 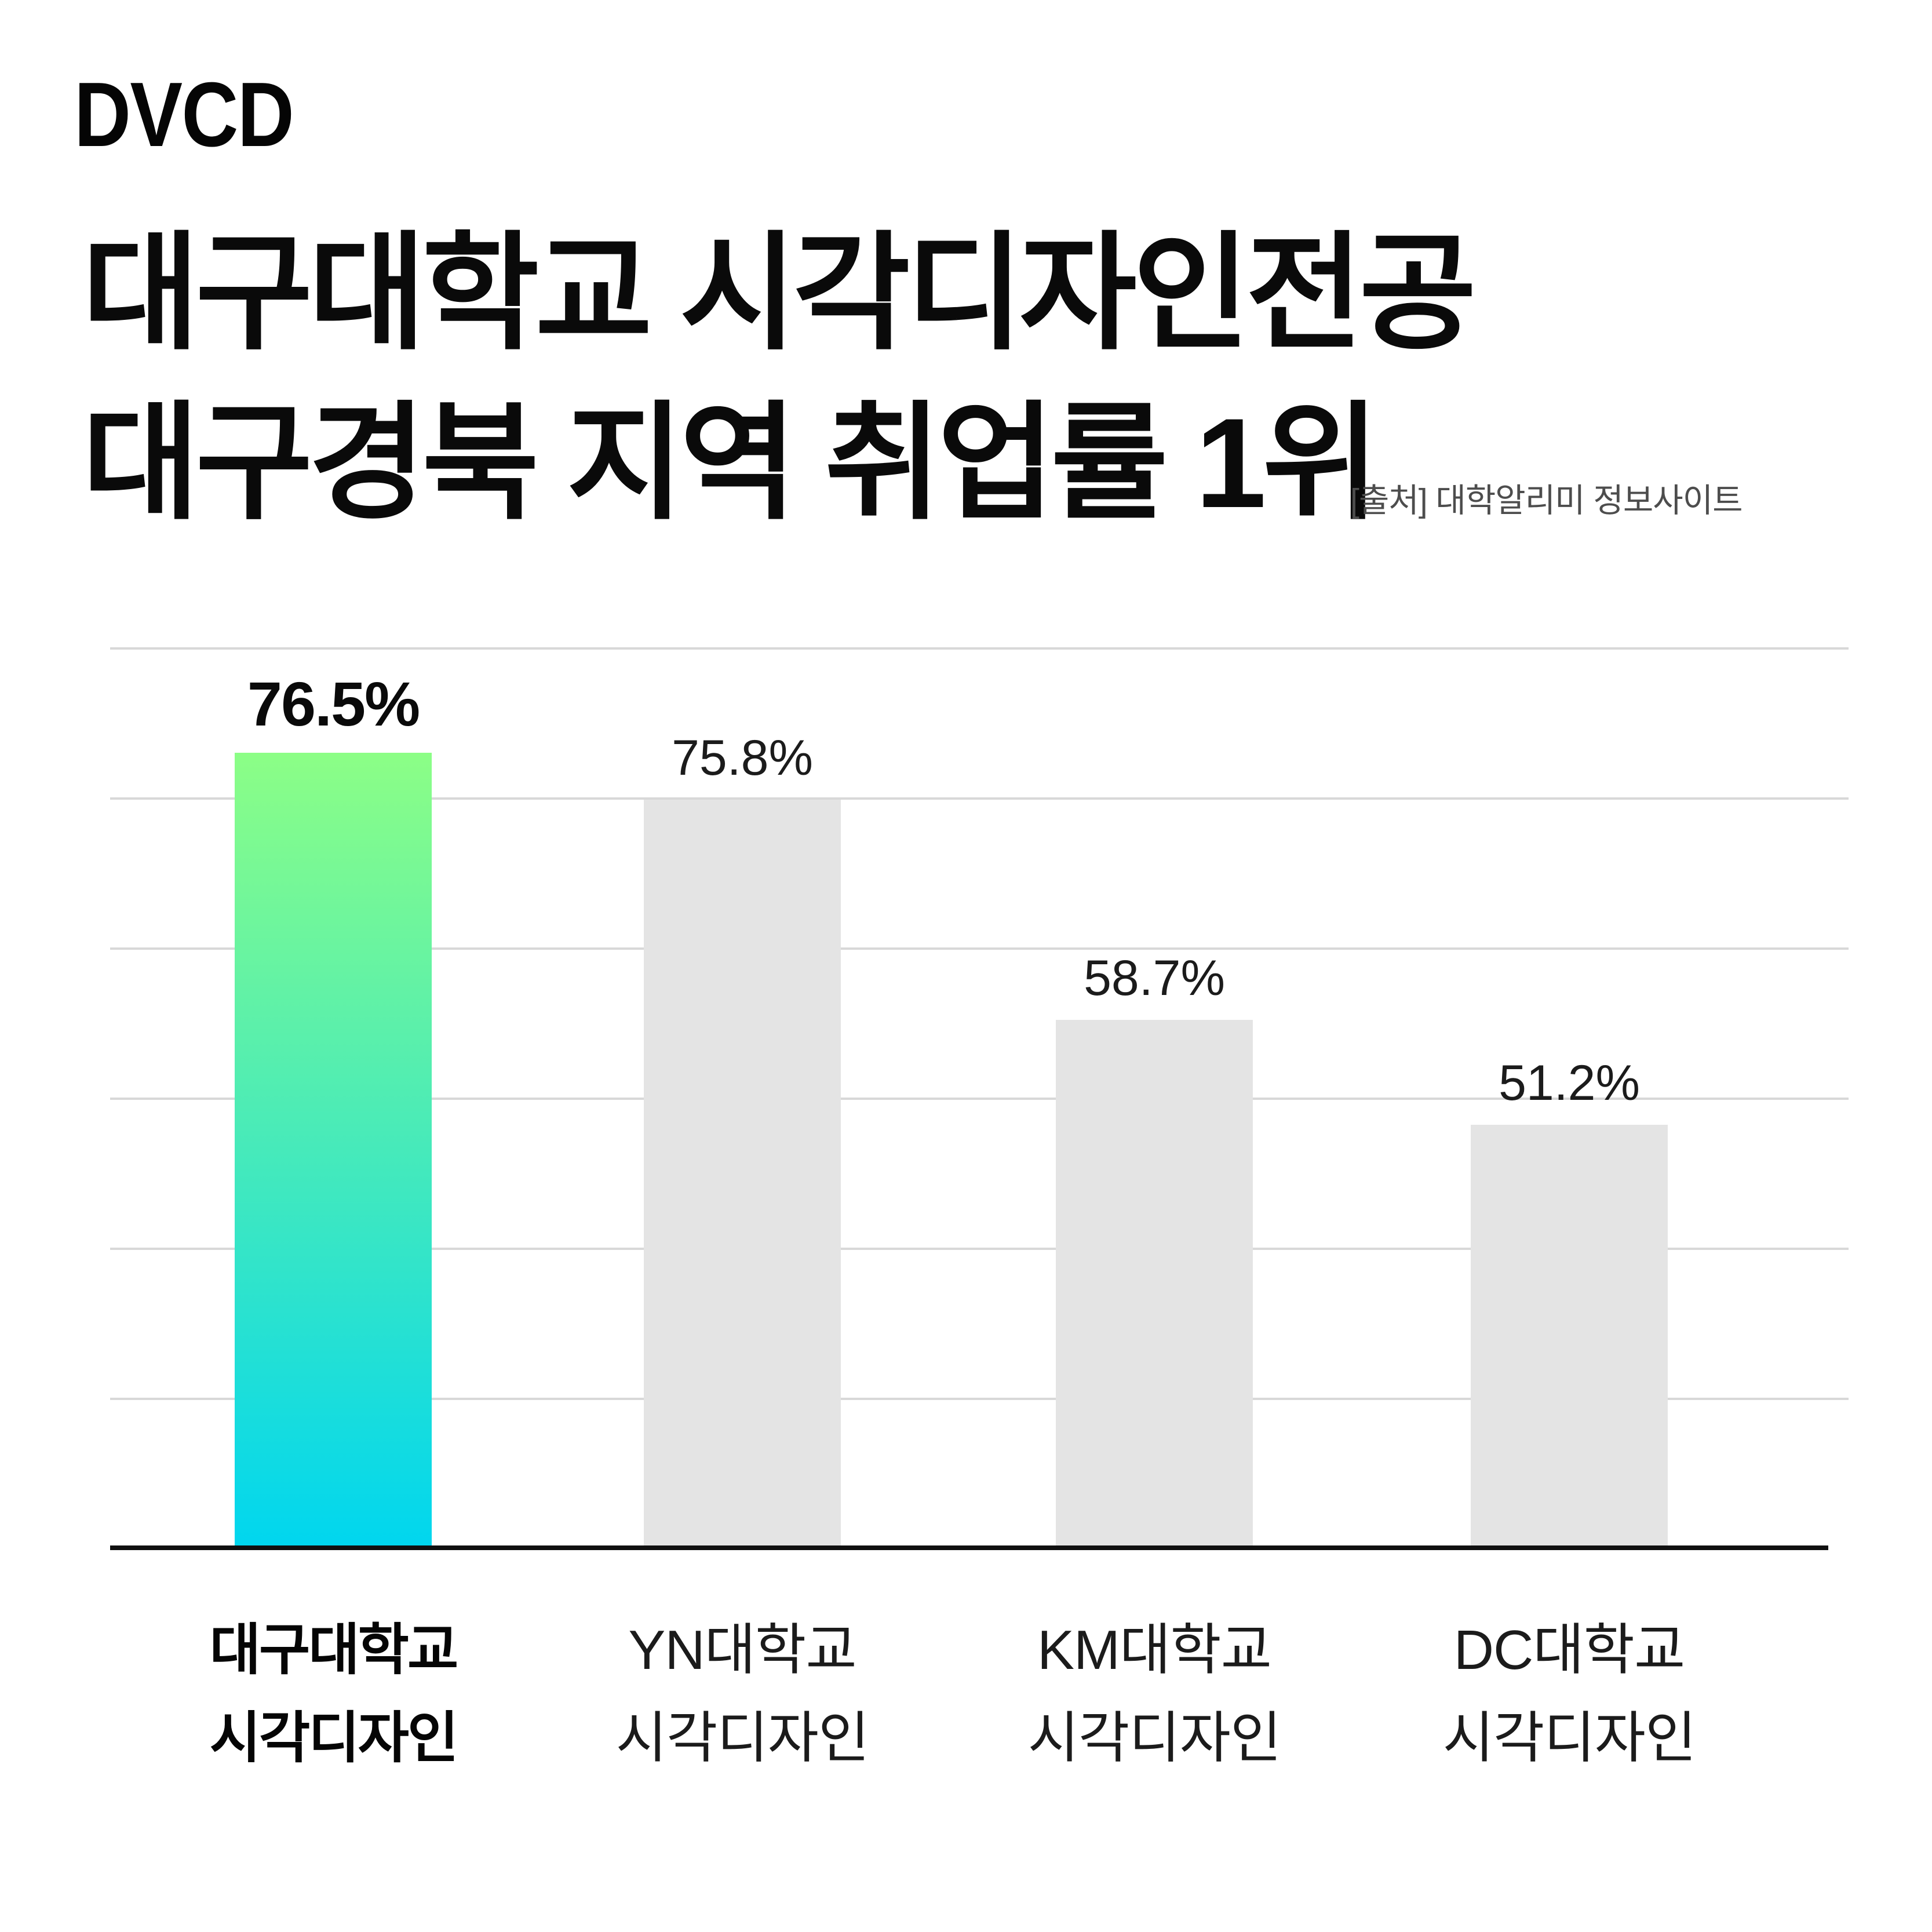 What do you see at coordinates (742, 1650) in the screenshot?
I see `category-label-line: YN대학교` at bounding box center [742, 1650].